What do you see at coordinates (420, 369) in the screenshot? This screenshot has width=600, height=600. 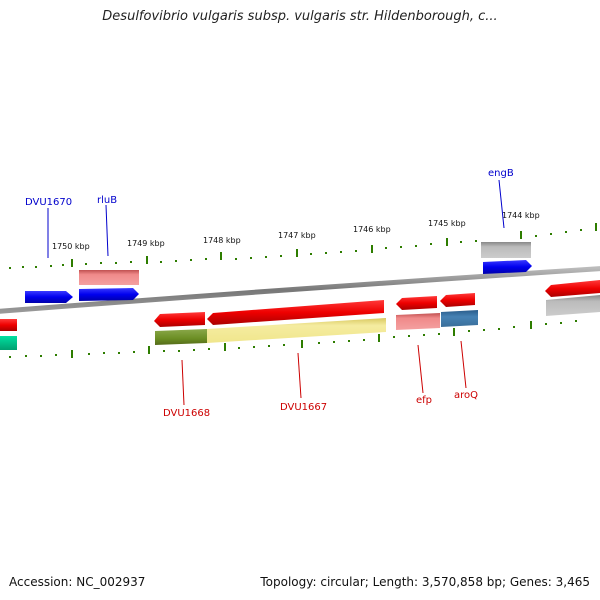 I see `leader-efp` at bounding box center [420, 369].